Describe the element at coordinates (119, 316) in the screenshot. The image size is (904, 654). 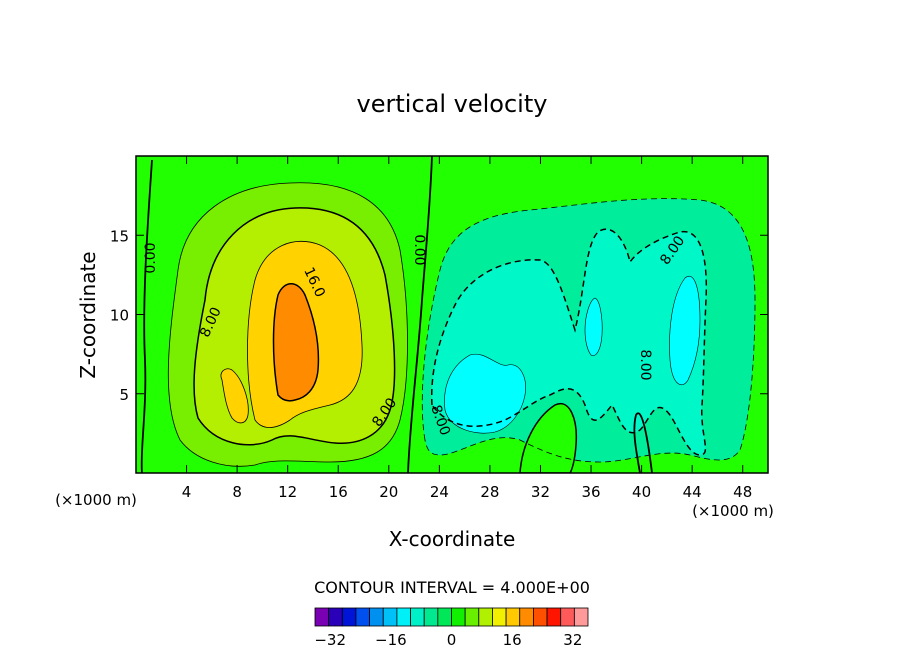
I see `y-tick-label: 10` at that location.